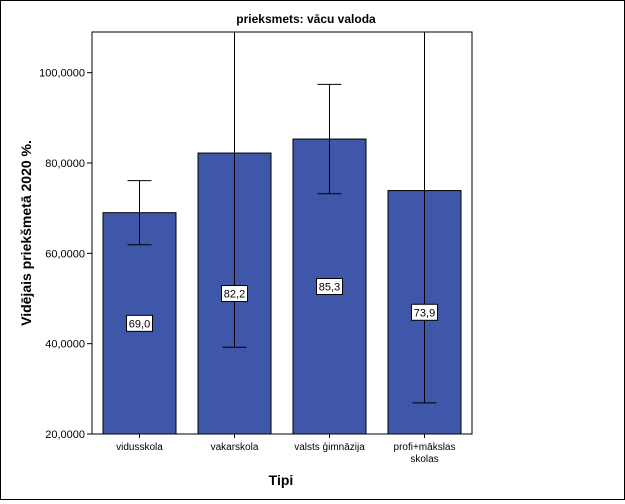  I want to click on x-tick-label: vakarskola, so click(235, 447).